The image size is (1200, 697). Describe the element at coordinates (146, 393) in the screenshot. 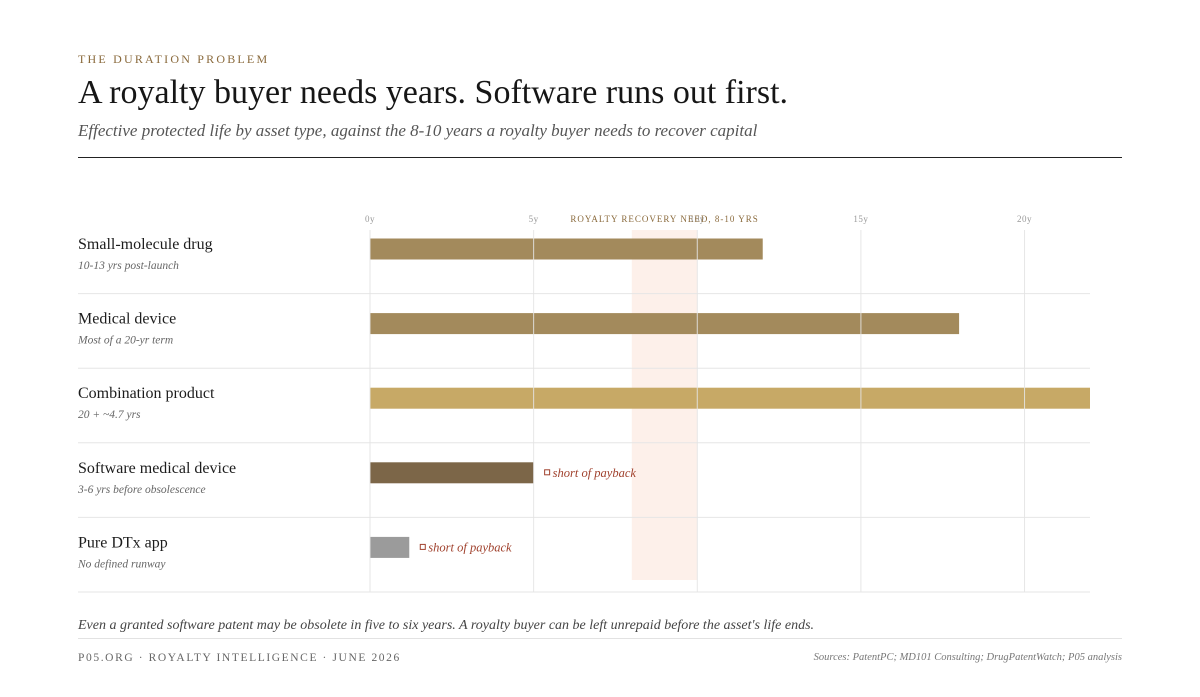

I see `row-label: Combination product` at that location.